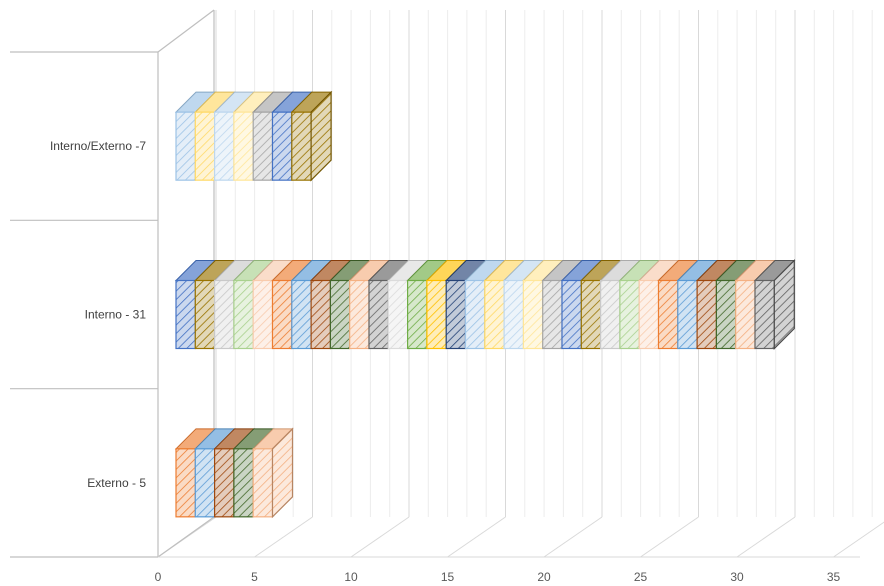  What do you see at coordinates (448, 577) in the screenshot?
I see `x-tick-label: 15` at bounding box center [448, 577].